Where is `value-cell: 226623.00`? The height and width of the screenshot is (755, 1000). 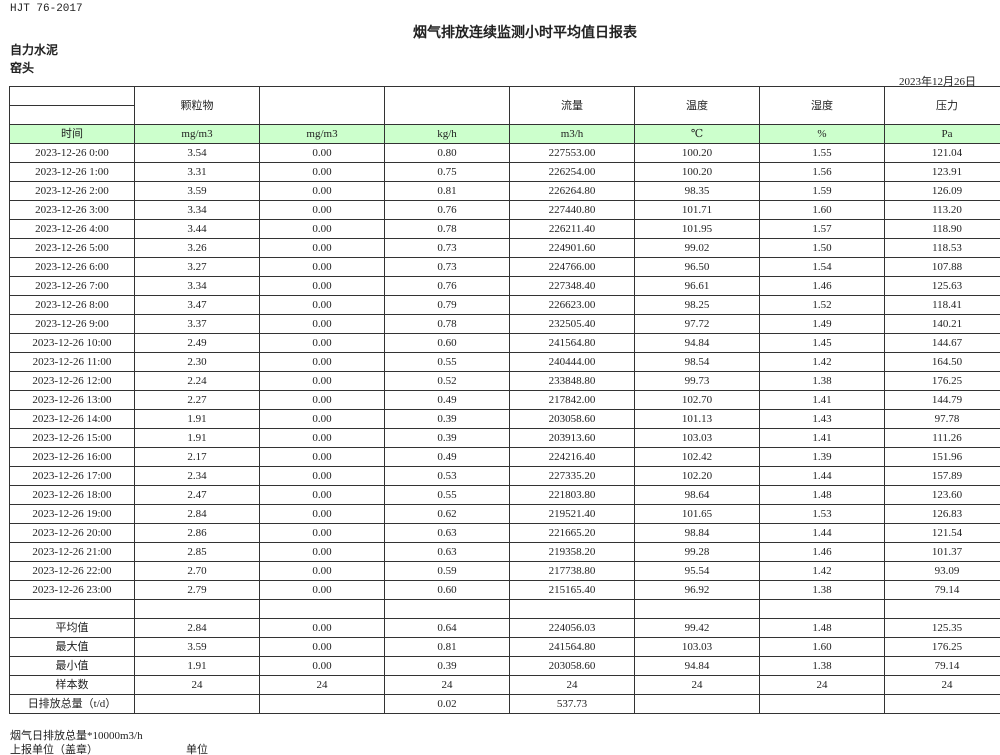
value-cell: 226623.00 is located at coordinates (572, 305).